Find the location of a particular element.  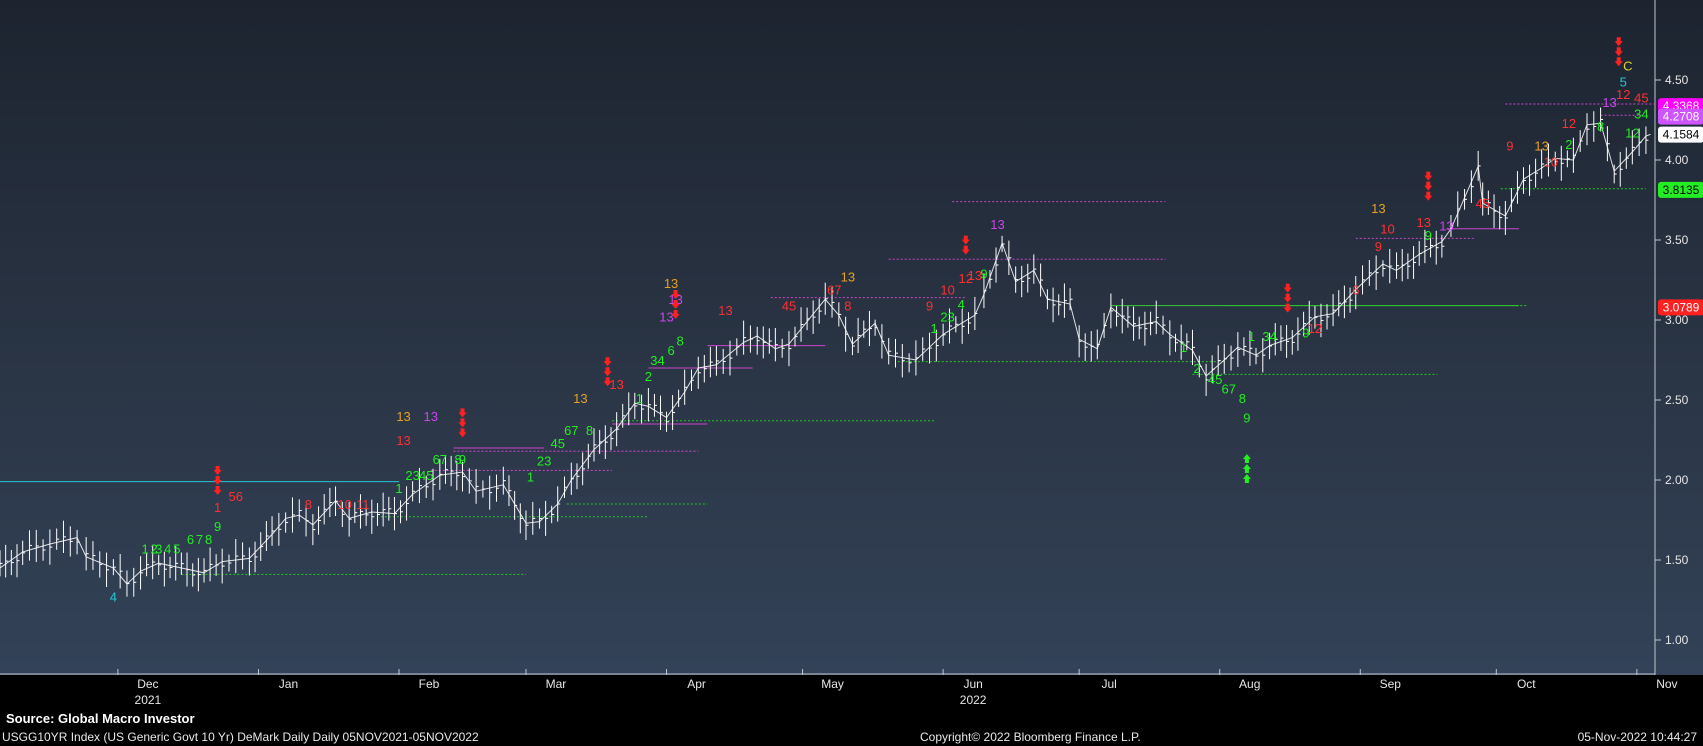

x-tick-label: Apr is located at coordinates (696, 684).